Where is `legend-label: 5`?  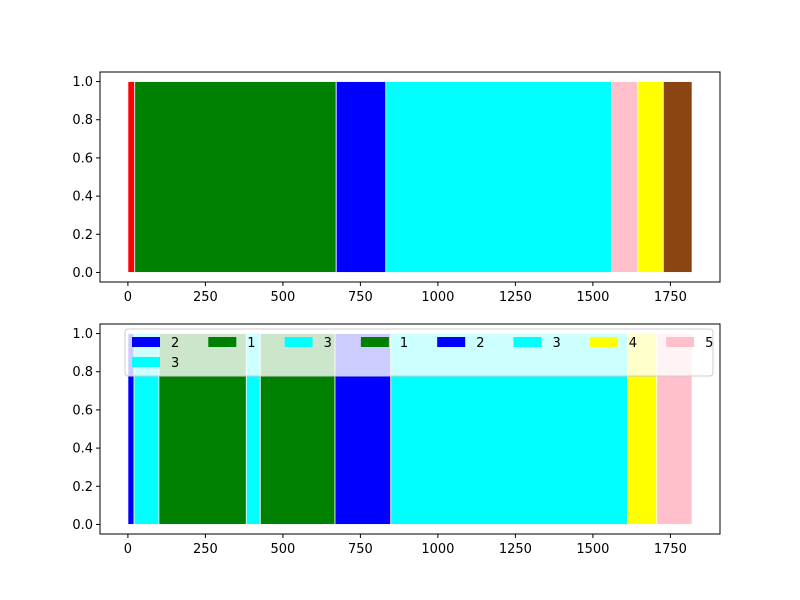 legend-label: 5 is located at coordinates (709, 343).